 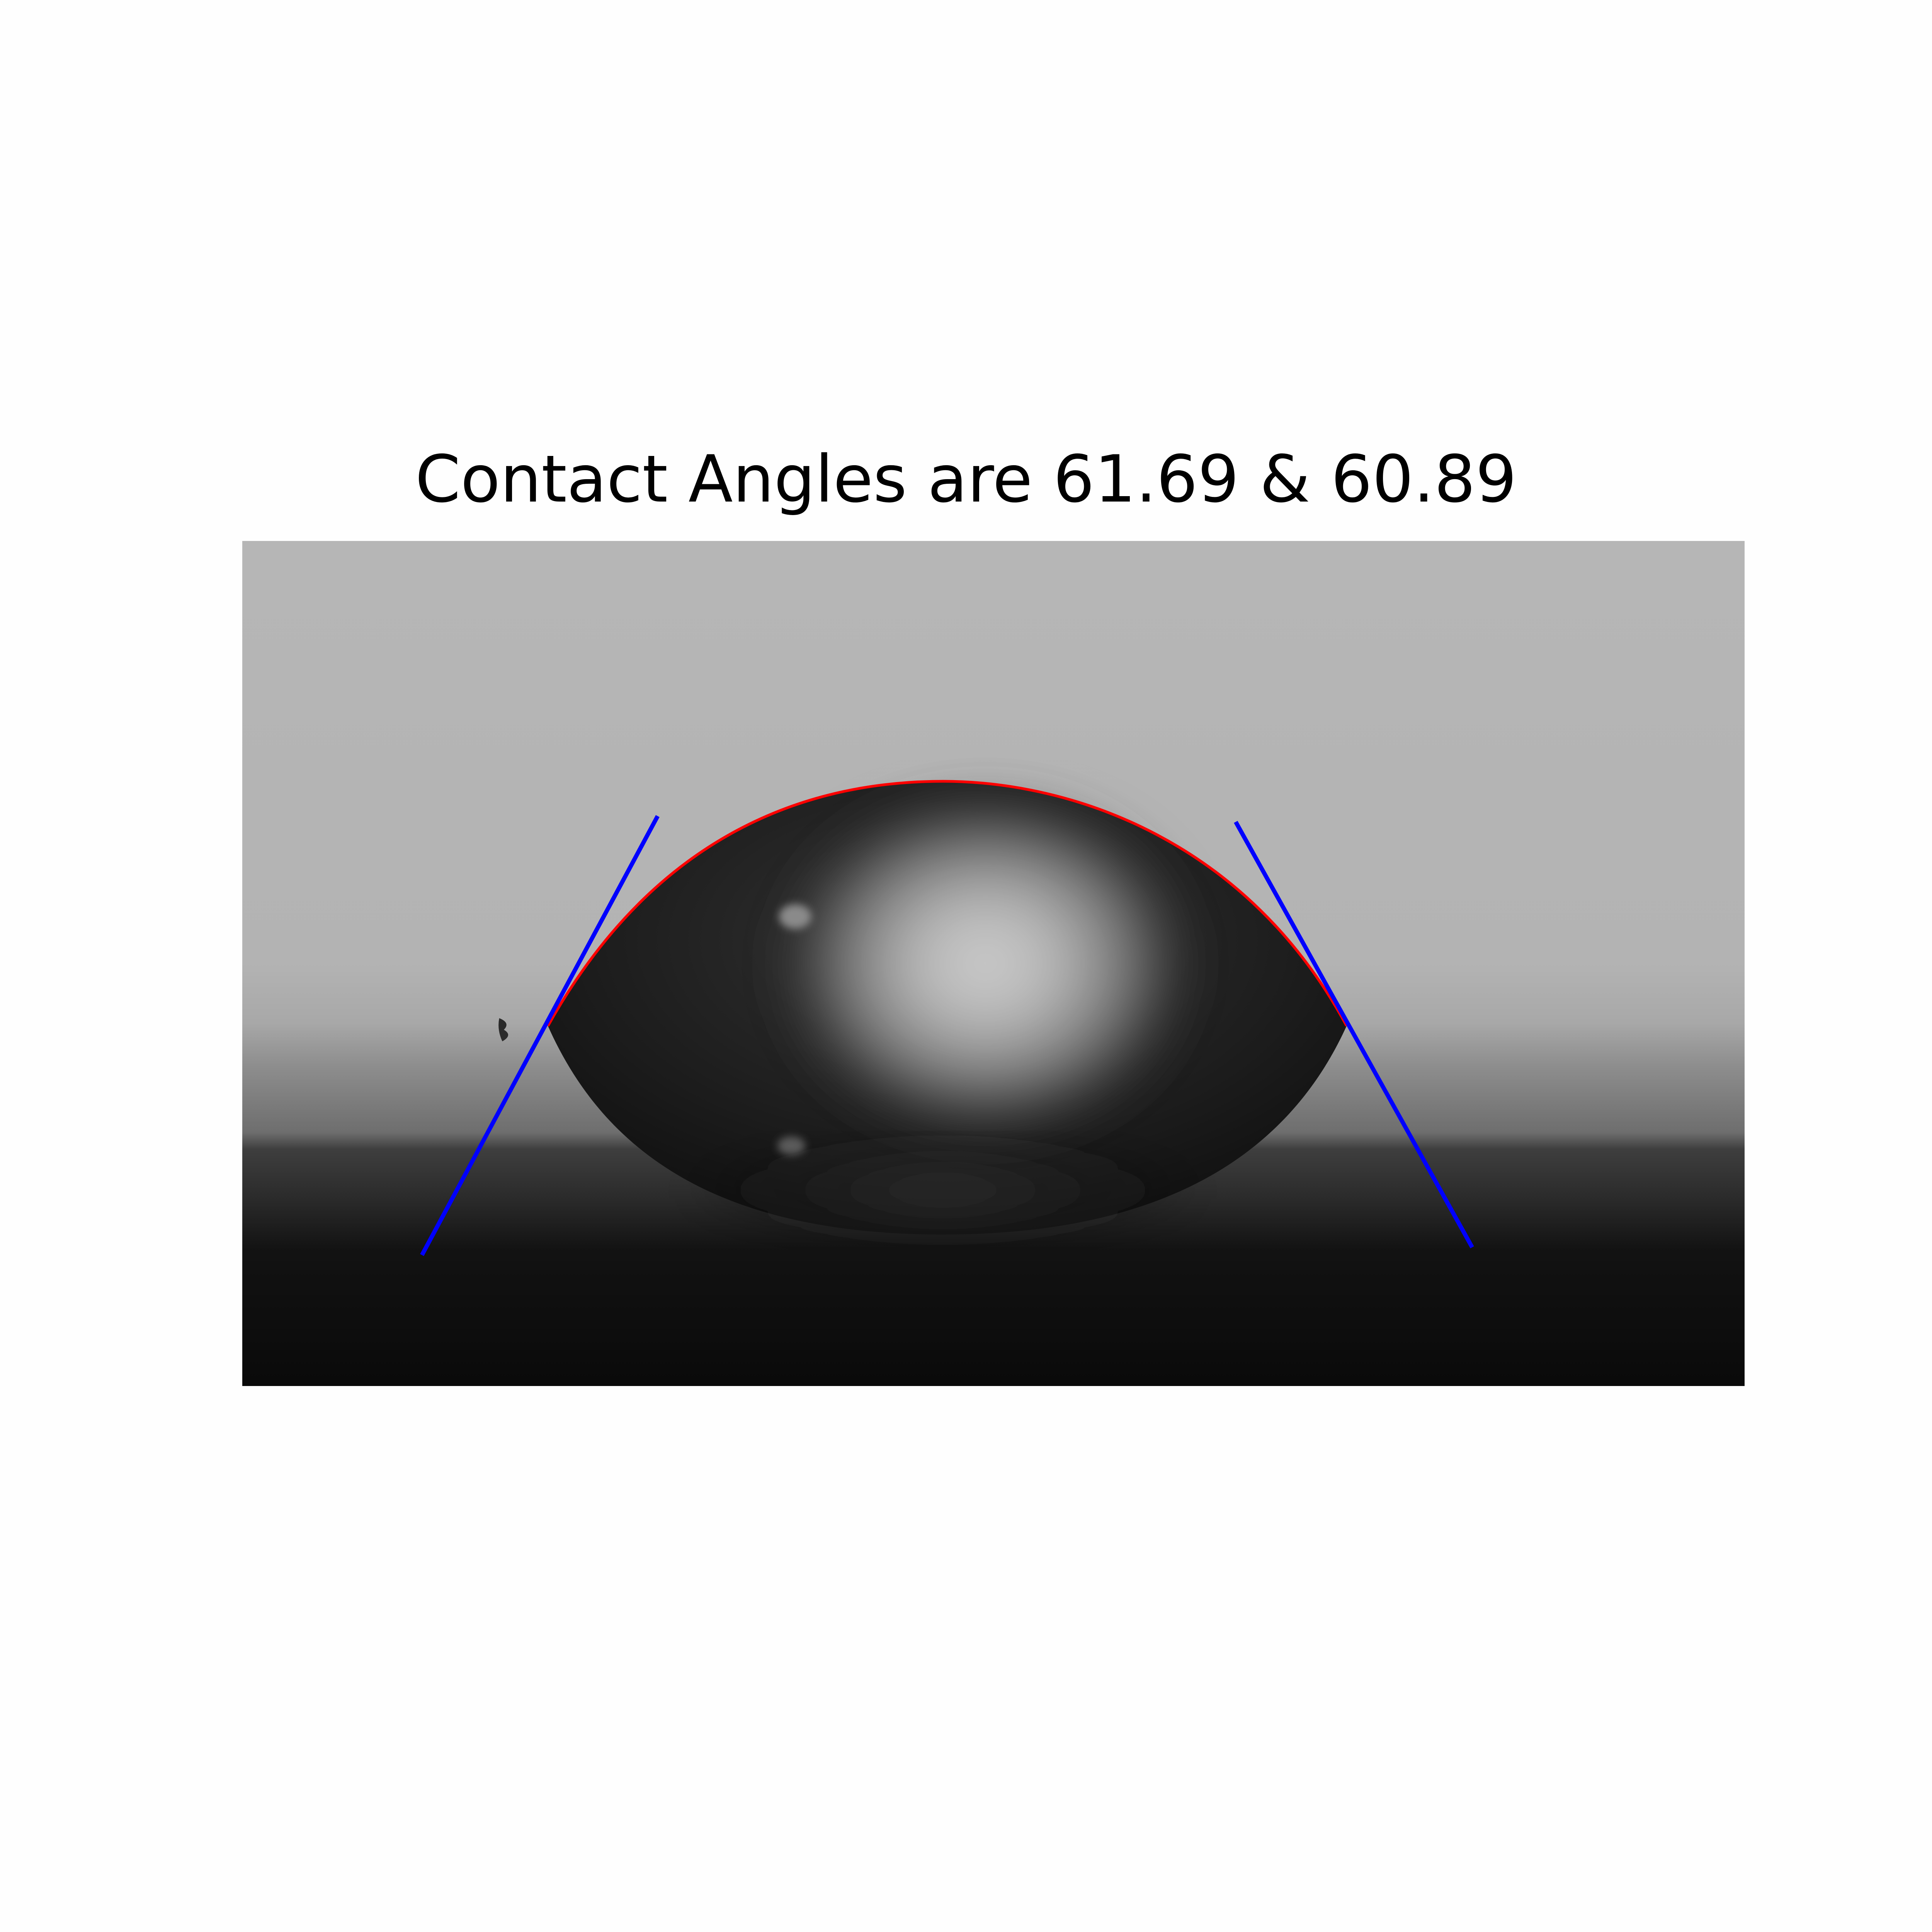 I want to click on dust-speck, so click(x=503, y=1029).